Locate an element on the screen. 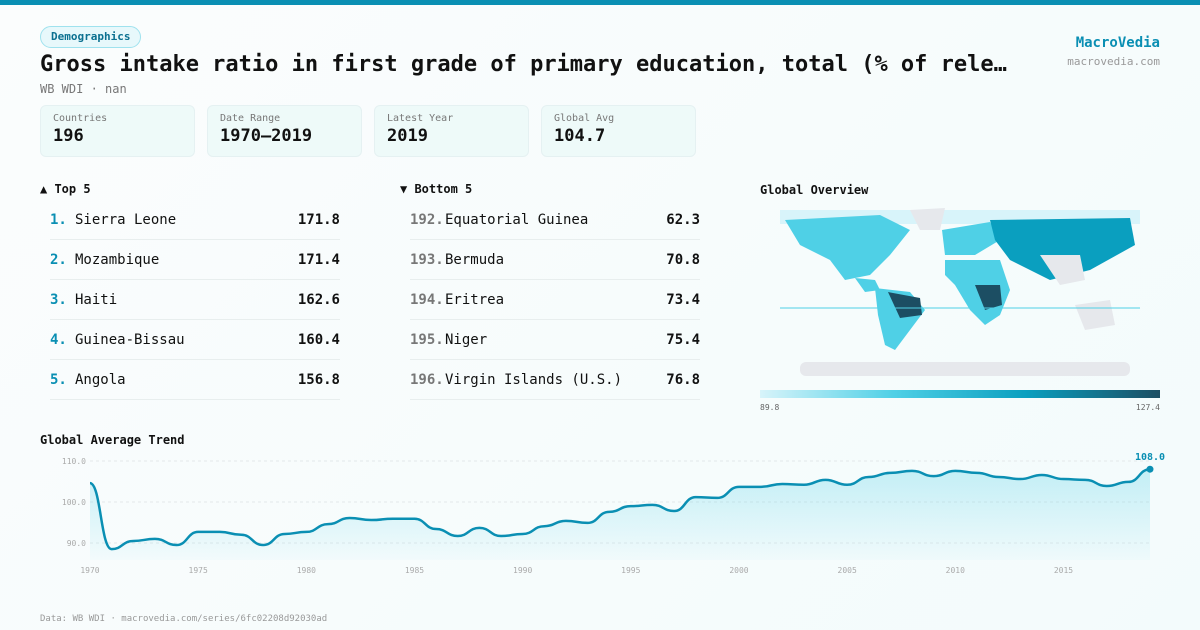 Image resolution: width=1200 pixels, height=630 pixels. map-antarctica is located at coordinates (965, 369).